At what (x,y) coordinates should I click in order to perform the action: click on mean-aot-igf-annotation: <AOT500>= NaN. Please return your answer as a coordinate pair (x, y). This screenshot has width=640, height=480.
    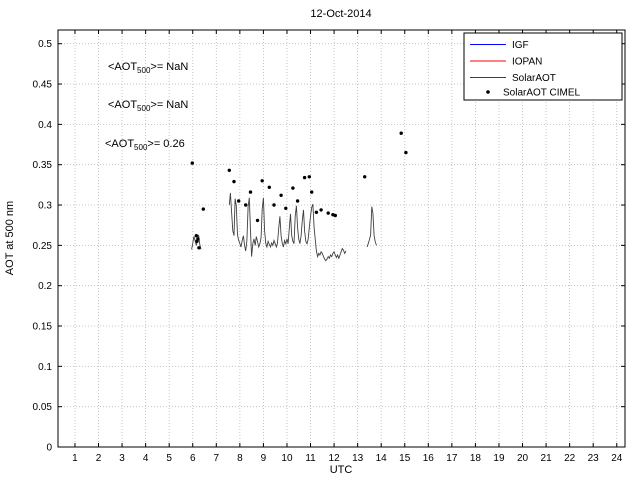
    Looking at the image, I should click on (148, 68).